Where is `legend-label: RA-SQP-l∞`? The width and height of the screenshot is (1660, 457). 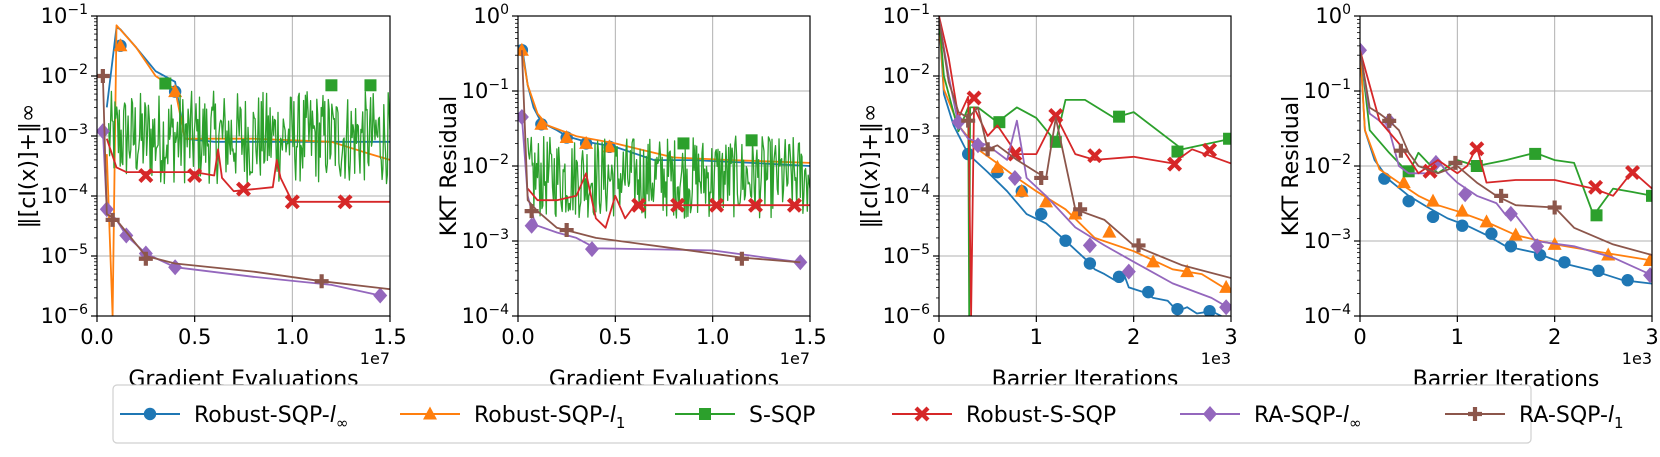
legend-label: RA-SQP-l∞ is located at coordinates (1308, 417).